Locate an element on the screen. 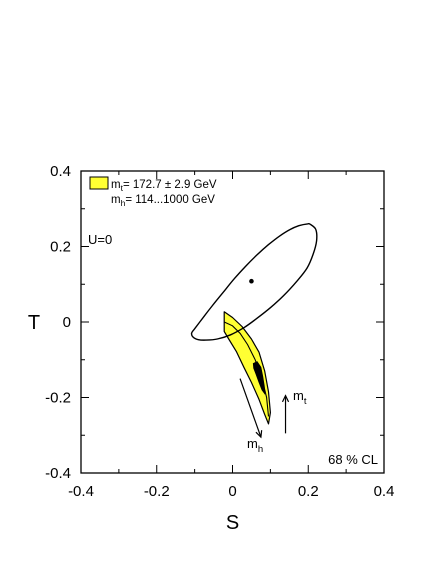 The width and height of the screenshot is (436, 564). x-tick-label: 0 is located at coordinates (232, 491).